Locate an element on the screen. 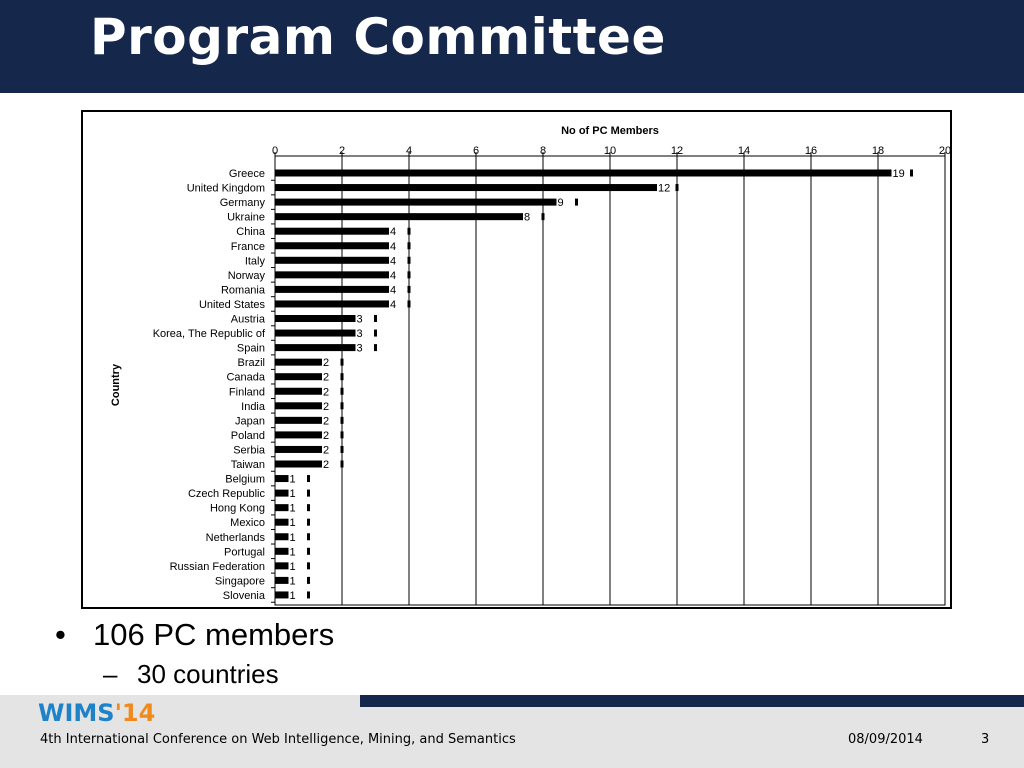  x-tick-label: 10 is located at coordinates (610, 151).